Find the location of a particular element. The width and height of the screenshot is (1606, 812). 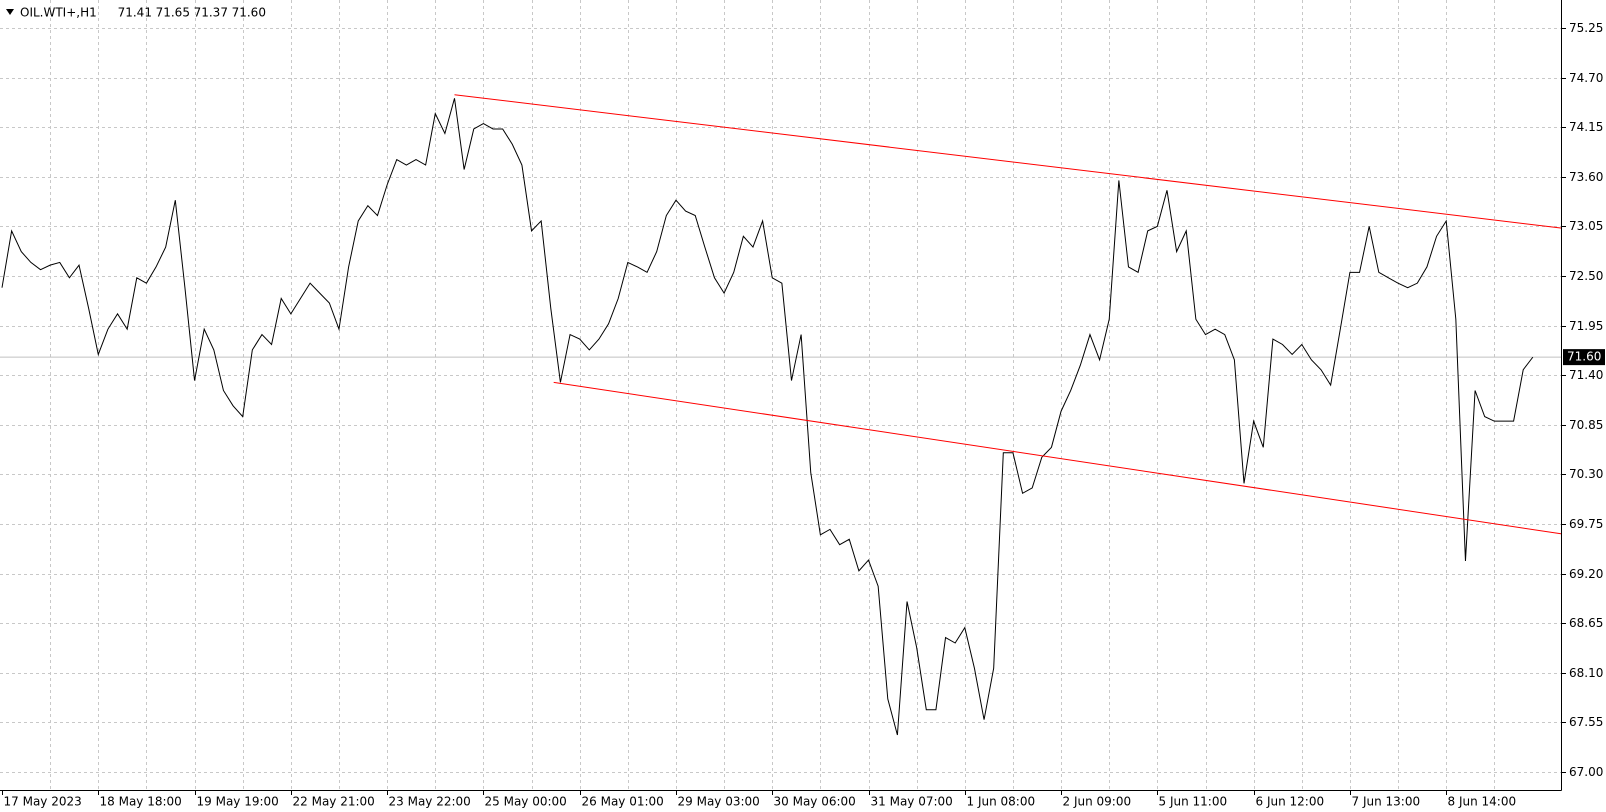

ohlc-value: 71.65 is located at coordinates (173, 13).